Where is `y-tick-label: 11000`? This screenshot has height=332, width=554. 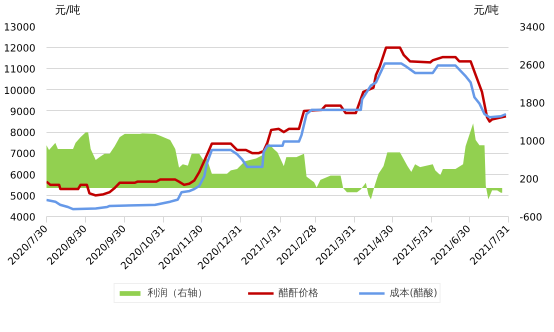 y-tick-label: 11000 is located at coordinates (20, 70).